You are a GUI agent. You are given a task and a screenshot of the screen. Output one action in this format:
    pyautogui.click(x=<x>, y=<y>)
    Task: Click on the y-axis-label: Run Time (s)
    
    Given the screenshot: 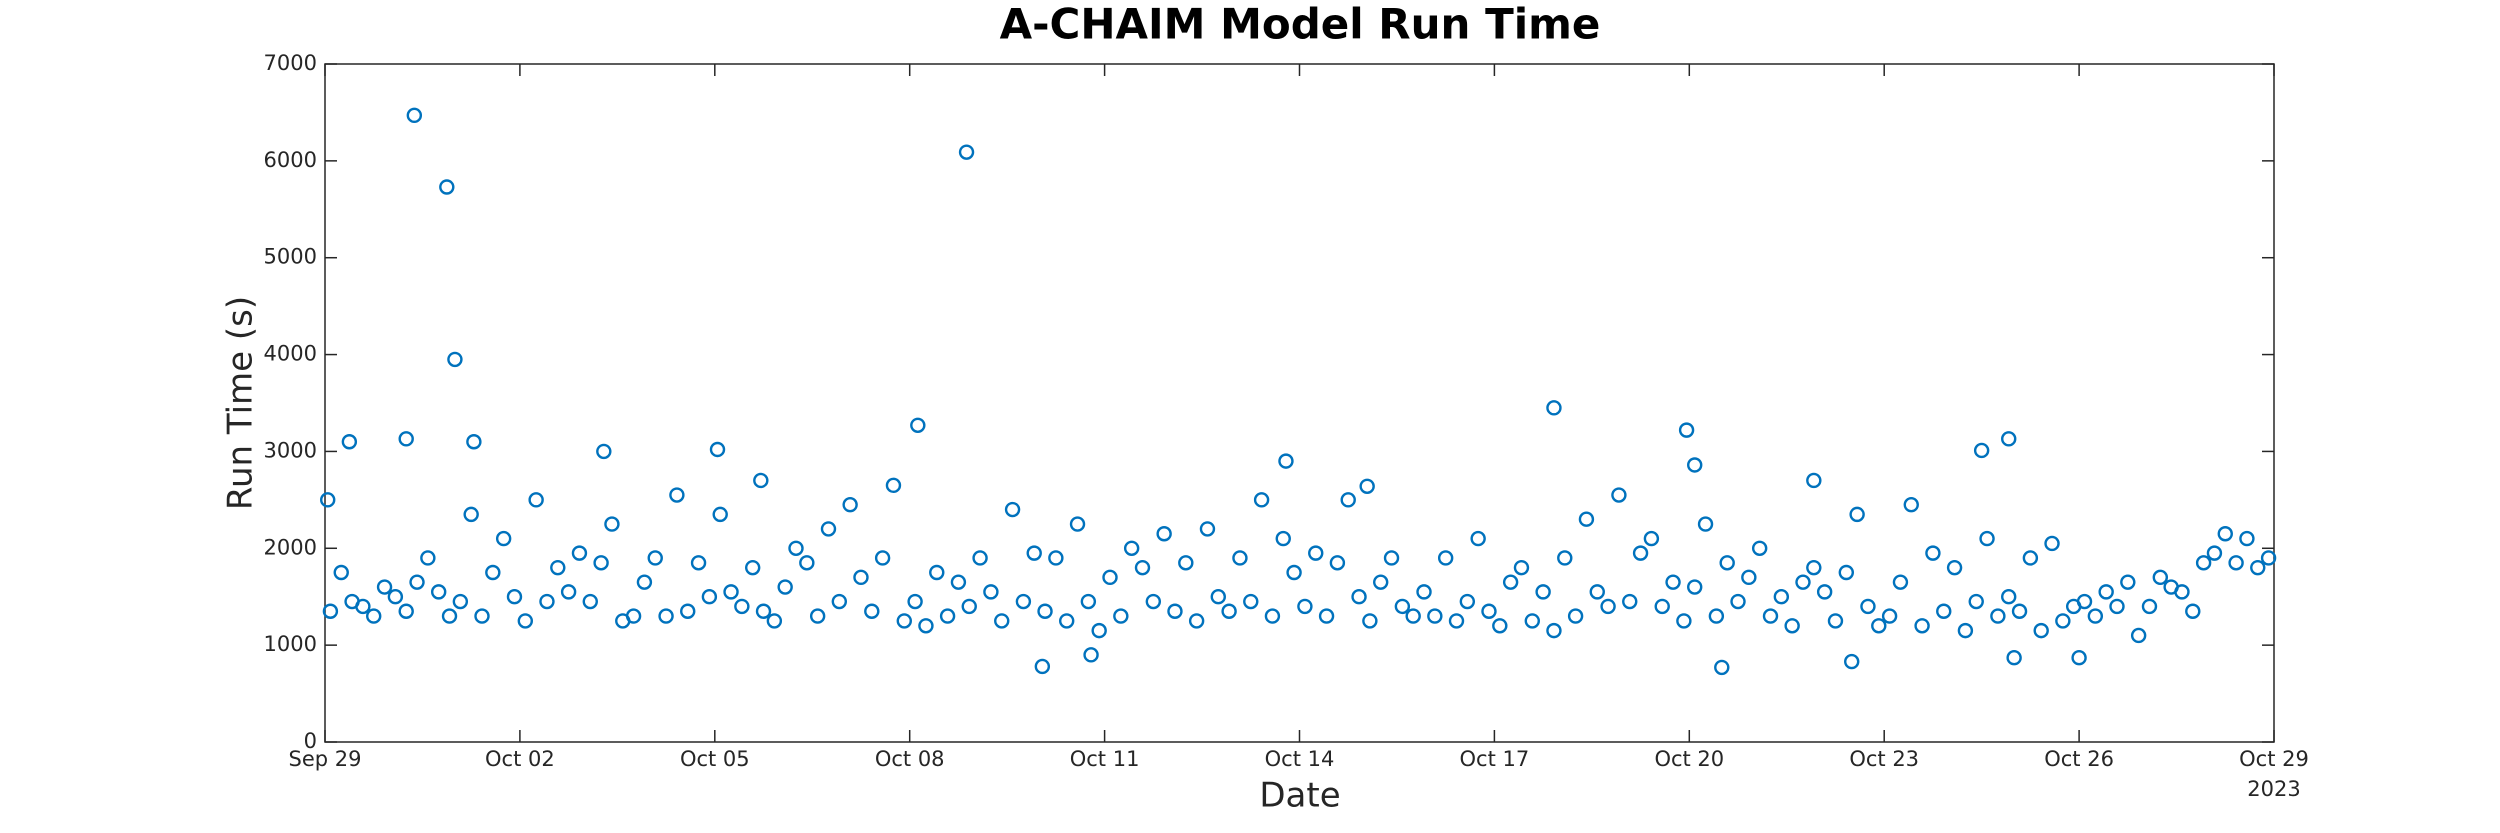 What is the action you would take?
    pyautogui.click(x=241, y=403)
    